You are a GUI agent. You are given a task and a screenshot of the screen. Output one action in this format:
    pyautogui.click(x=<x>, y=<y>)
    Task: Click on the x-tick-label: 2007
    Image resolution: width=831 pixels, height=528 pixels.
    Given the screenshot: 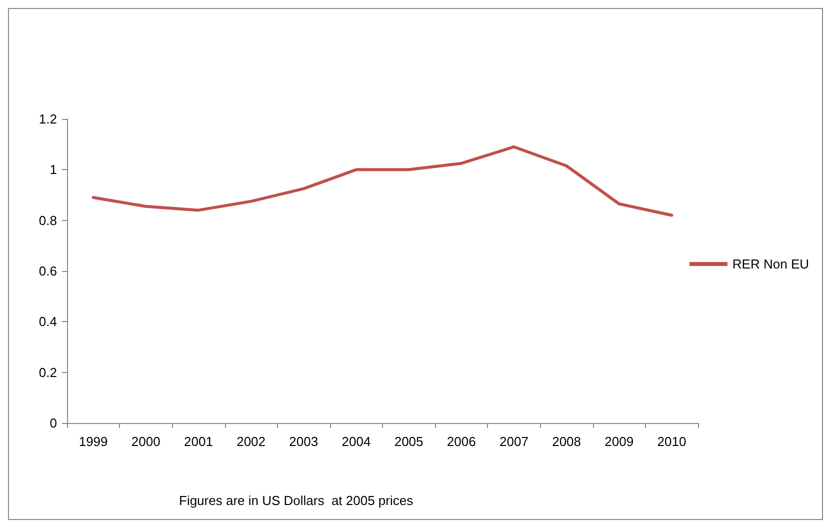 What is the action you would take?
    pyautogui.click(x=513, y=441)
    